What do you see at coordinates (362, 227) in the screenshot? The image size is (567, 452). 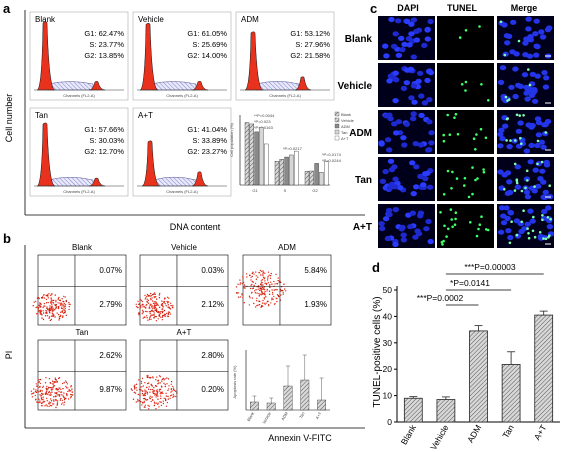 I see `row-label: A+T` at bounding box center [362, 227].